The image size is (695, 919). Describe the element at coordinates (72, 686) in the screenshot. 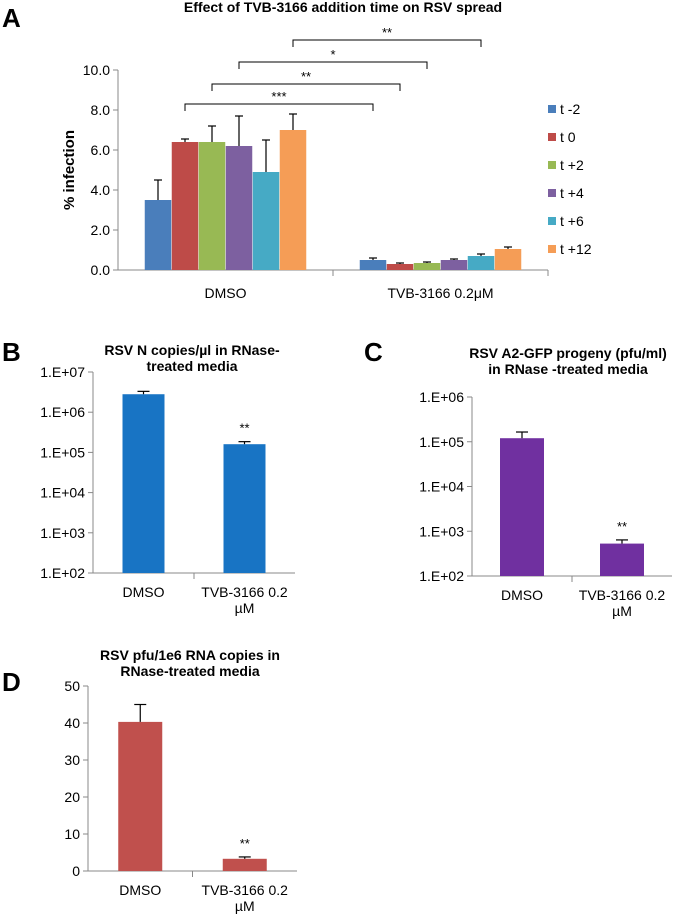

I see `panel-d-y-tick-label: 50` at that location.